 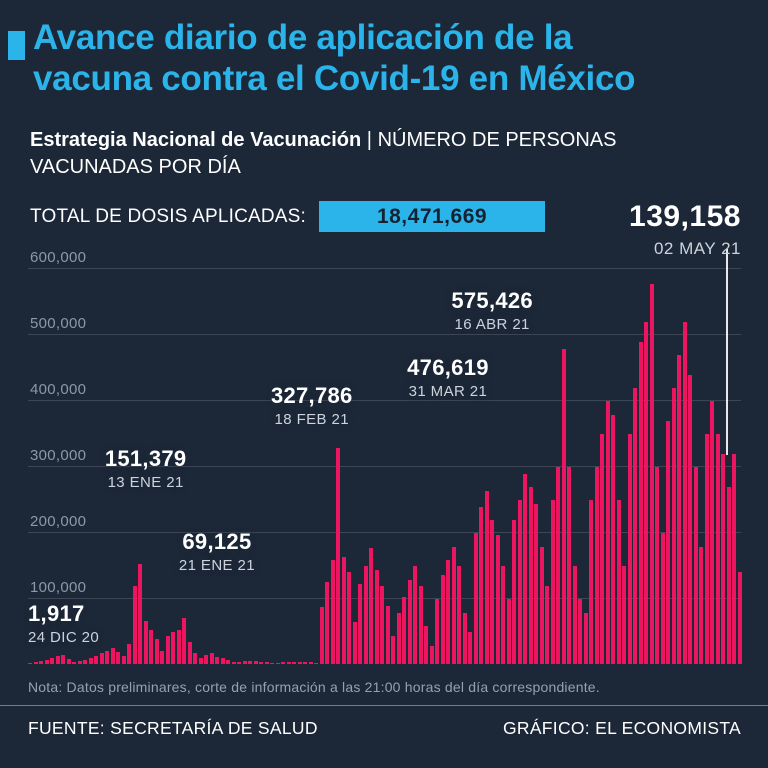 I want to click on page-title-line2: vacuna contra el Covid-19 en México, so click(x=334, y=78).